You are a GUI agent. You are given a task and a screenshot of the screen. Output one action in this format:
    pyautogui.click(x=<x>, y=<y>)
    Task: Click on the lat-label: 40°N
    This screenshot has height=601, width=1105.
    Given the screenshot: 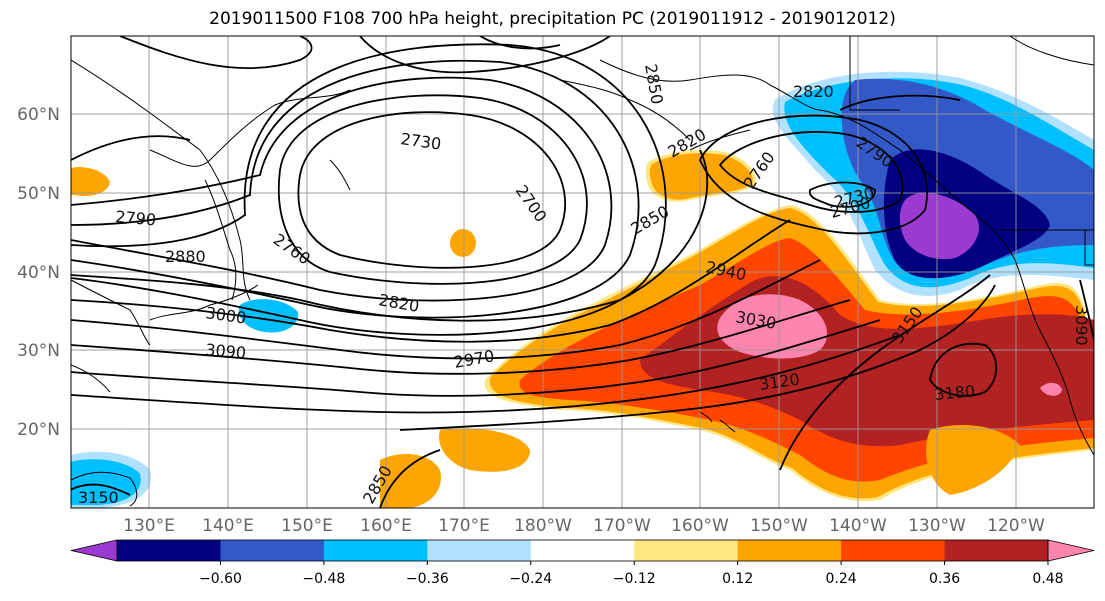 What is the action you would take?
    pyautogui.click(x=38, y=273)
    